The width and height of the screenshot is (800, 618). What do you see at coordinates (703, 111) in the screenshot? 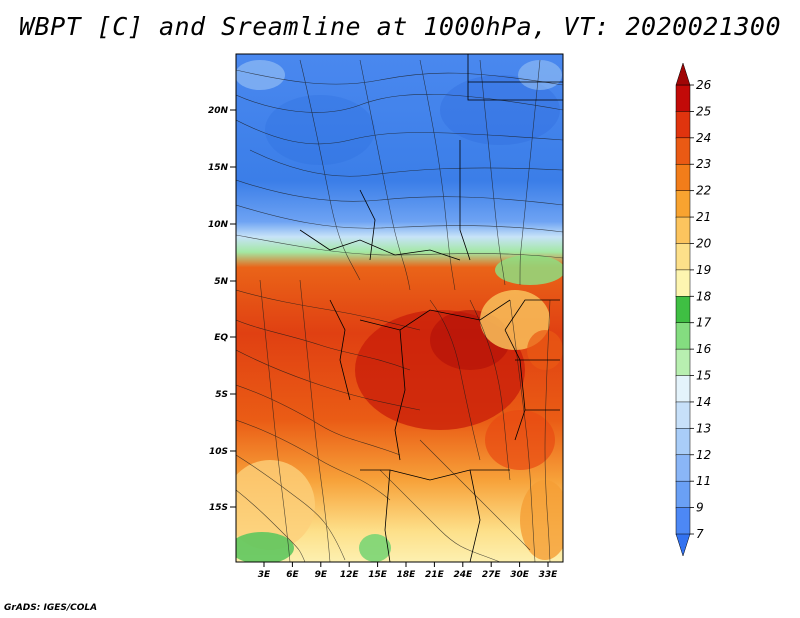
I see `colorbar-label: 25` at bounding box center [703, 111].